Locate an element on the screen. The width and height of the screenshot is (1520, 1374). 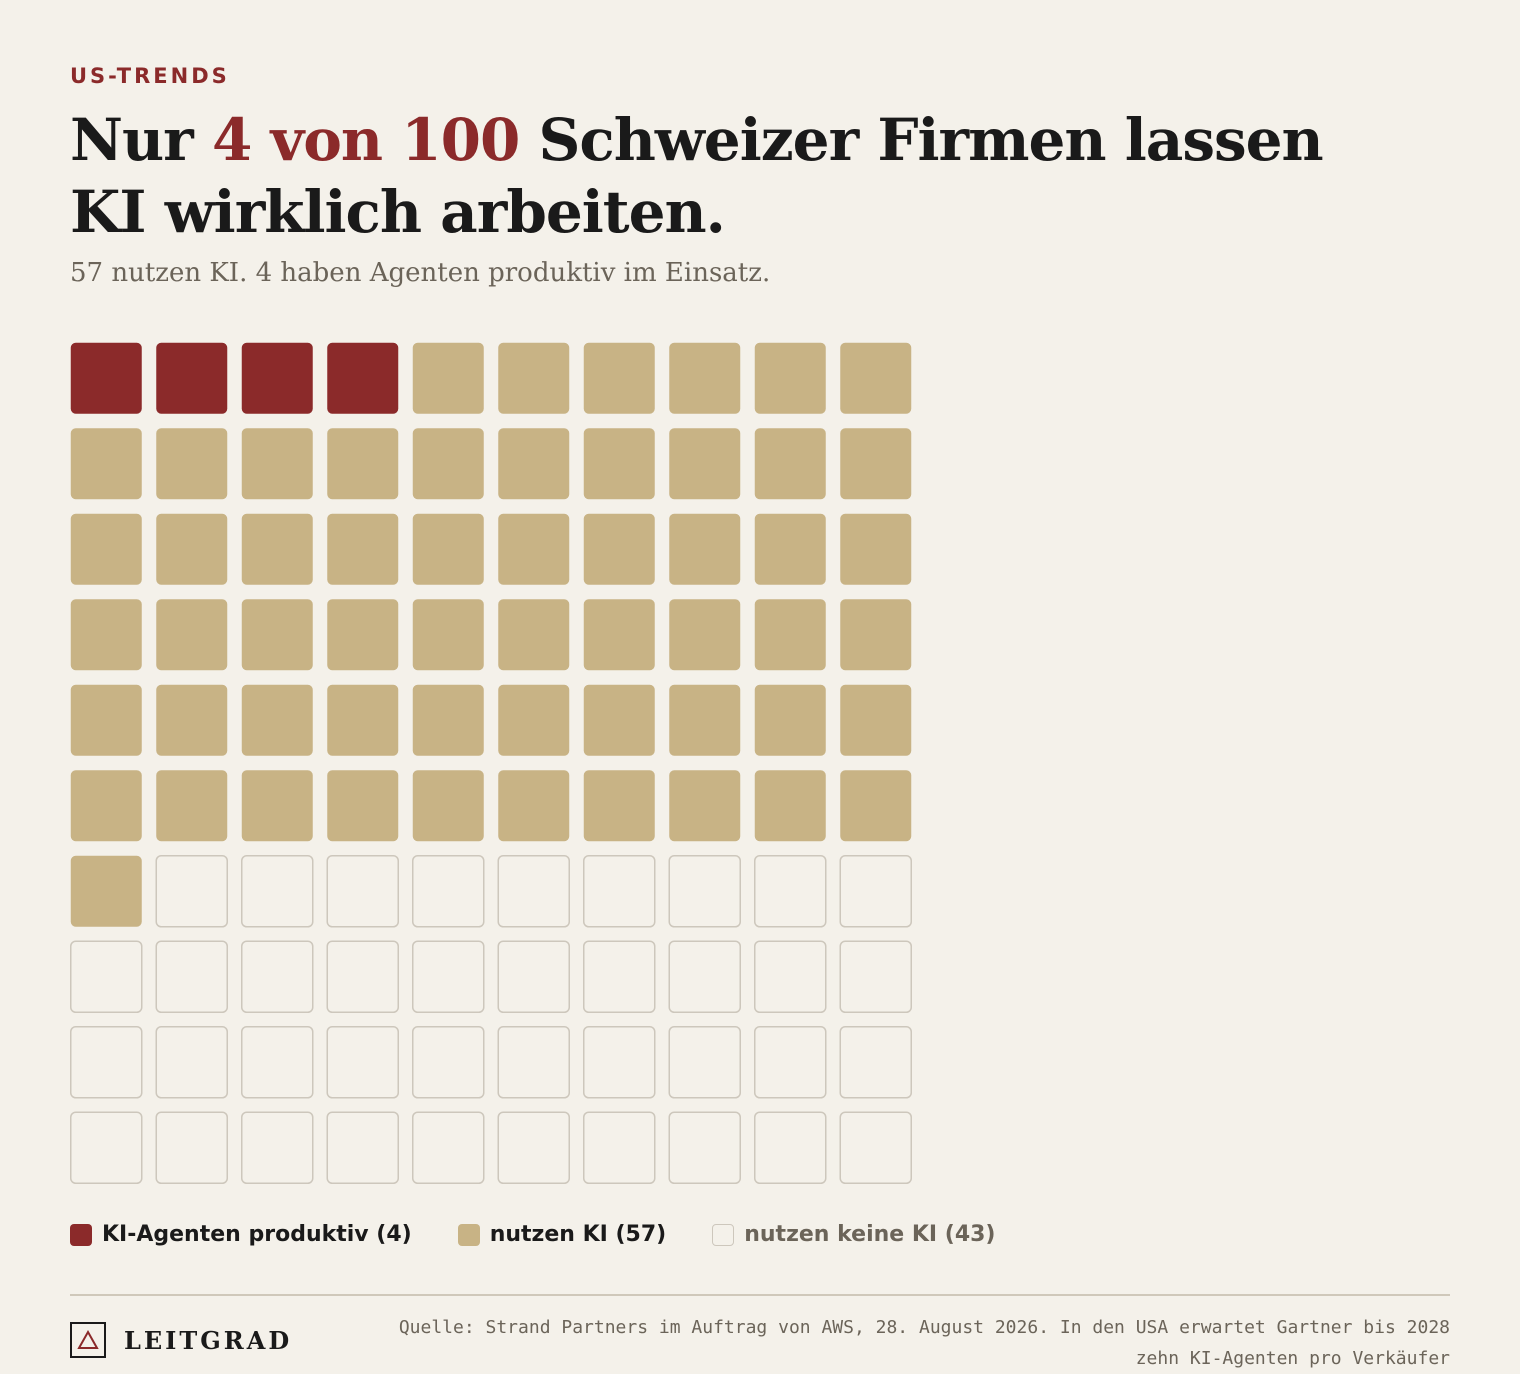
headline-highlight: 4 von 100 is located at coordinates (365, 140).